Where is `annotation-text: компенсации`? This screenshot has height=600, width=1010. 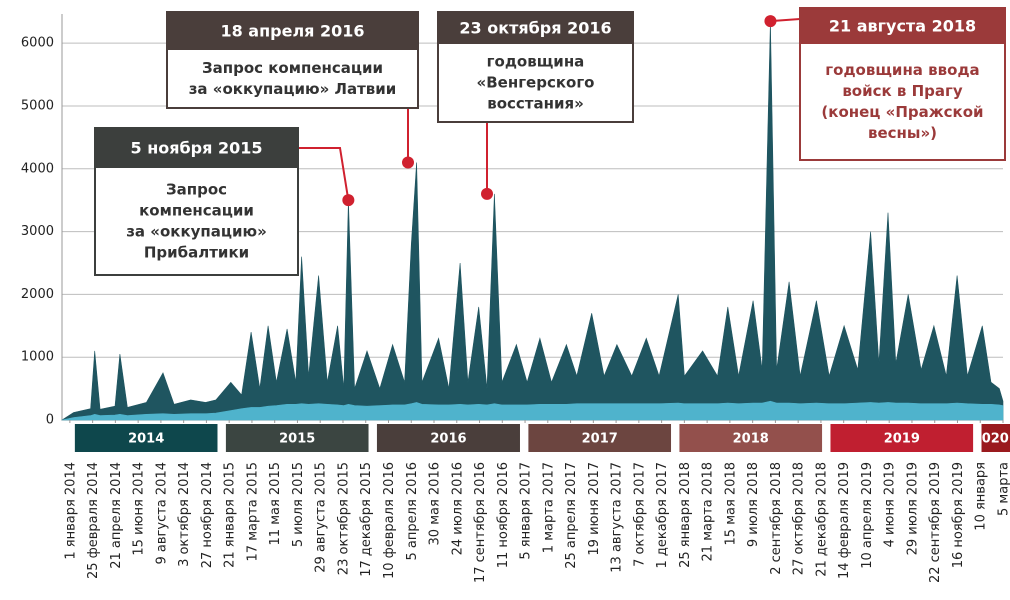 annotation-text: компенсации is located at coordinates (196, 211).